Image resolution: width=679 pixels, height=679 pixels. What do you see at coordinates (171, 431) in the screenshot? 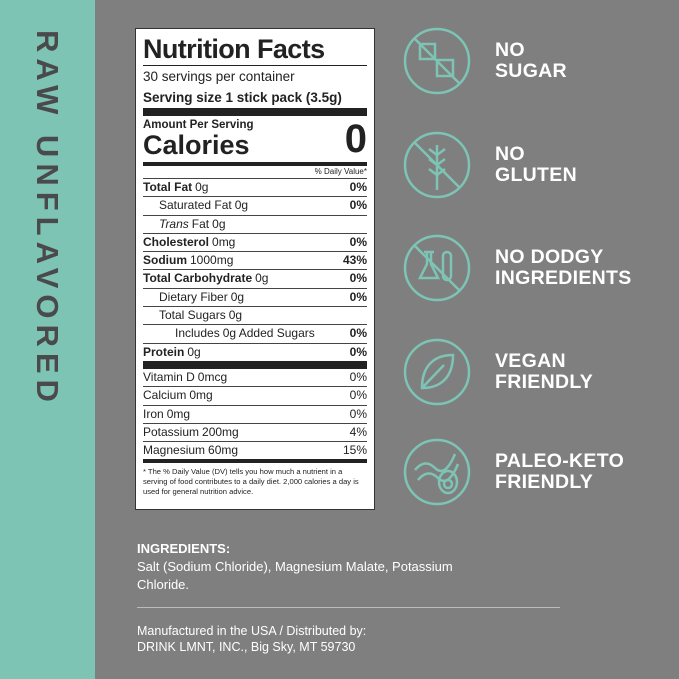
I see `nutrient-name: Potassium` at bounding box center [171, 431].